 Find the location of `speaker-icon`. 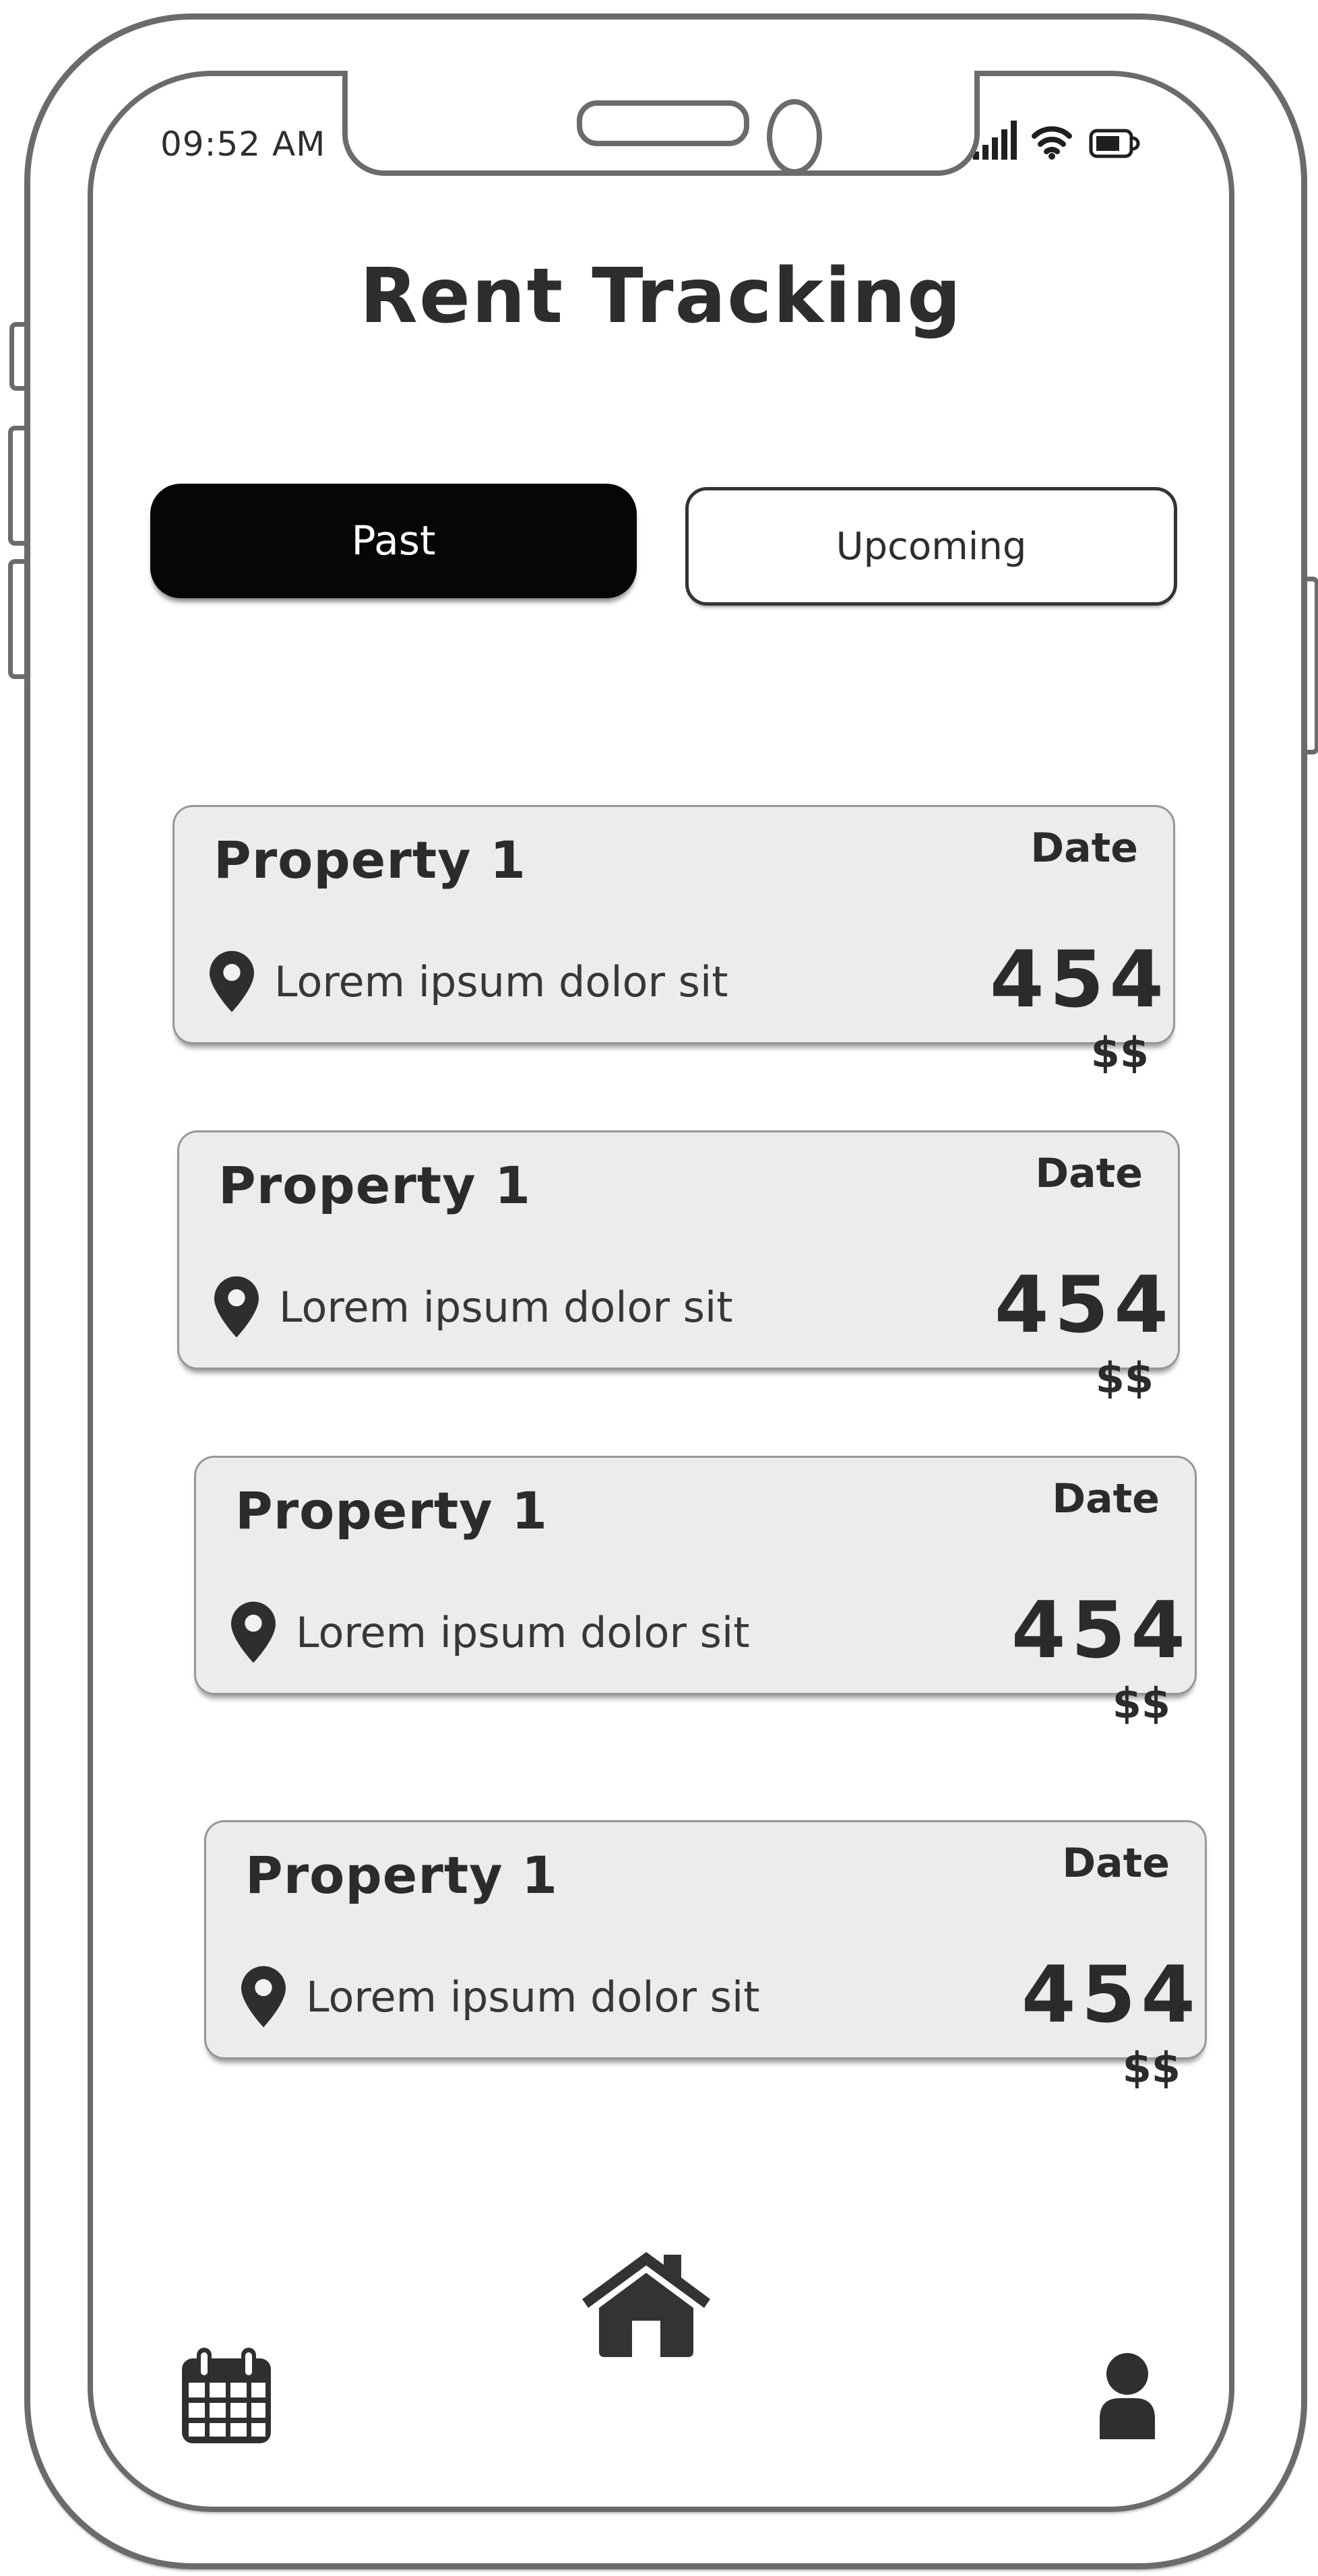

speaker-icon is located at coordinates (663, 123).